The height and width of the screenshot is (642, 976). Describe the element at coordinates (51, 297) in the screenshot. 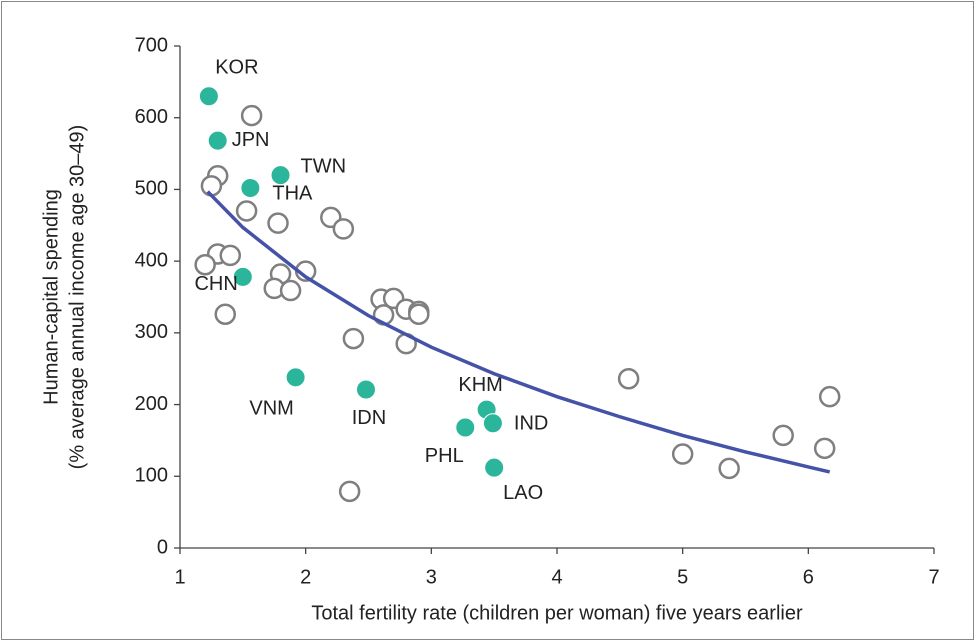

I see `y-axis-title: Human-capital spending` at that location.